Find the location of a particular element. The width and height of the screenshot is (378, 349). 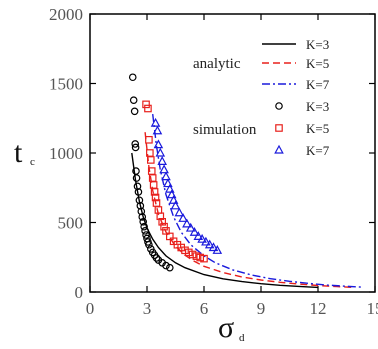

y-tick-label: 500 is located at coordinates (71, 223).